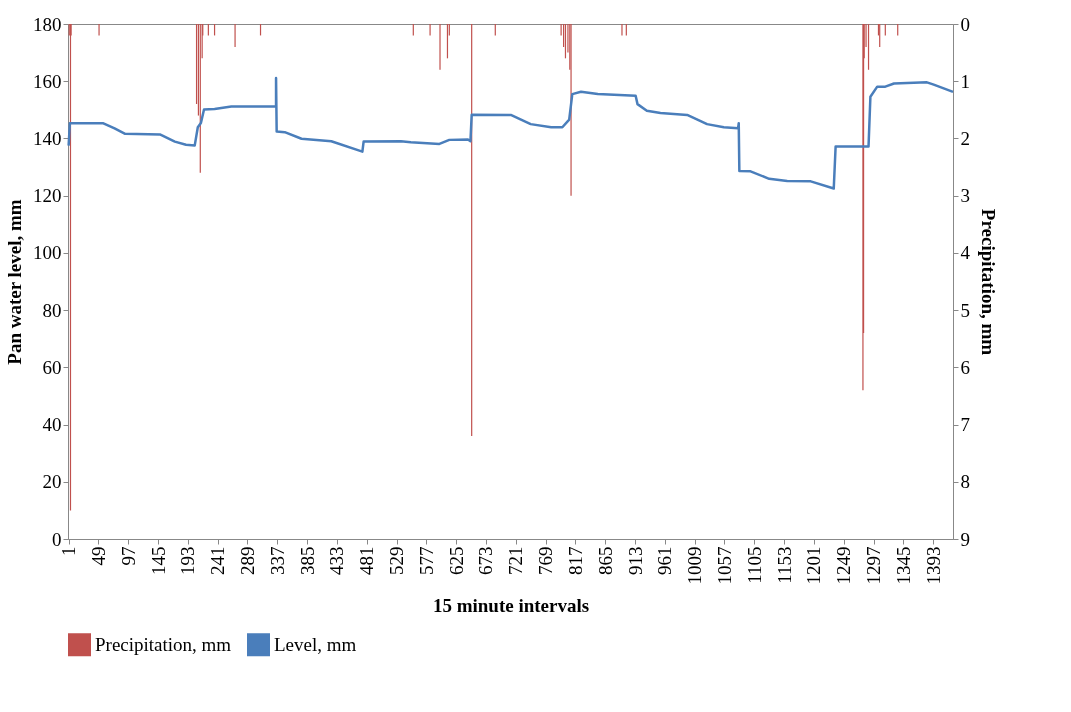 The width and height of the screenshot is (1071, 712). What do you see at coordinates (844, 565) in the screenshot?
I see `x-tick-label: 1249` at bounding box center [844, 565].